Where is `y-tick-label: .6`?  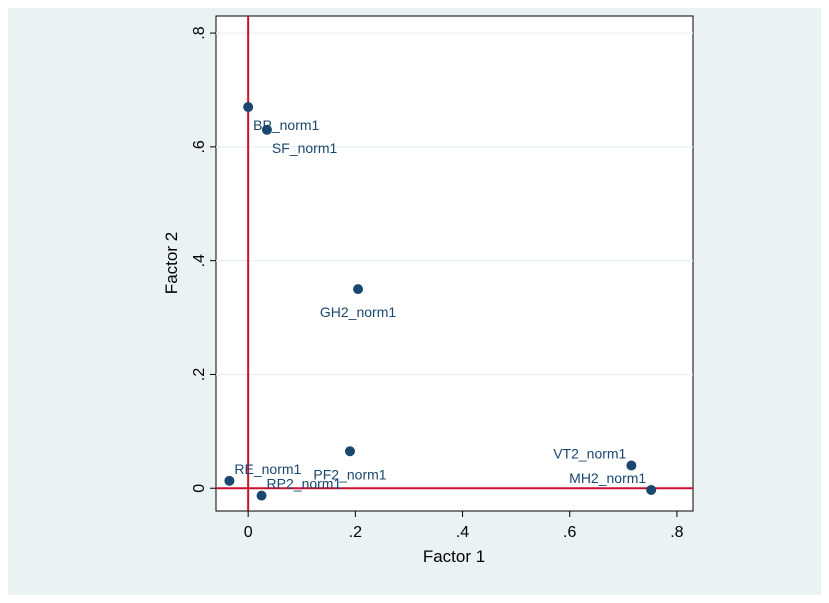 y-tick-label: .6 is located at coordinates (199, 146).